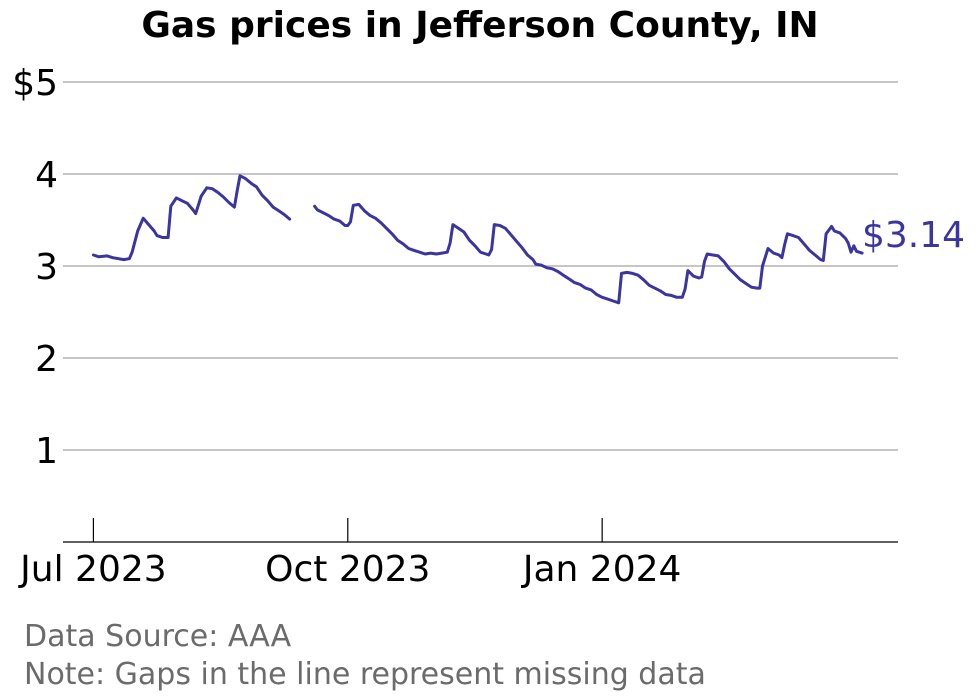 This screenshot has width=980, height=699. Describe the element at coordinates (46, 451) in the screenshot. I see `y-tick-label: 1` at that location.